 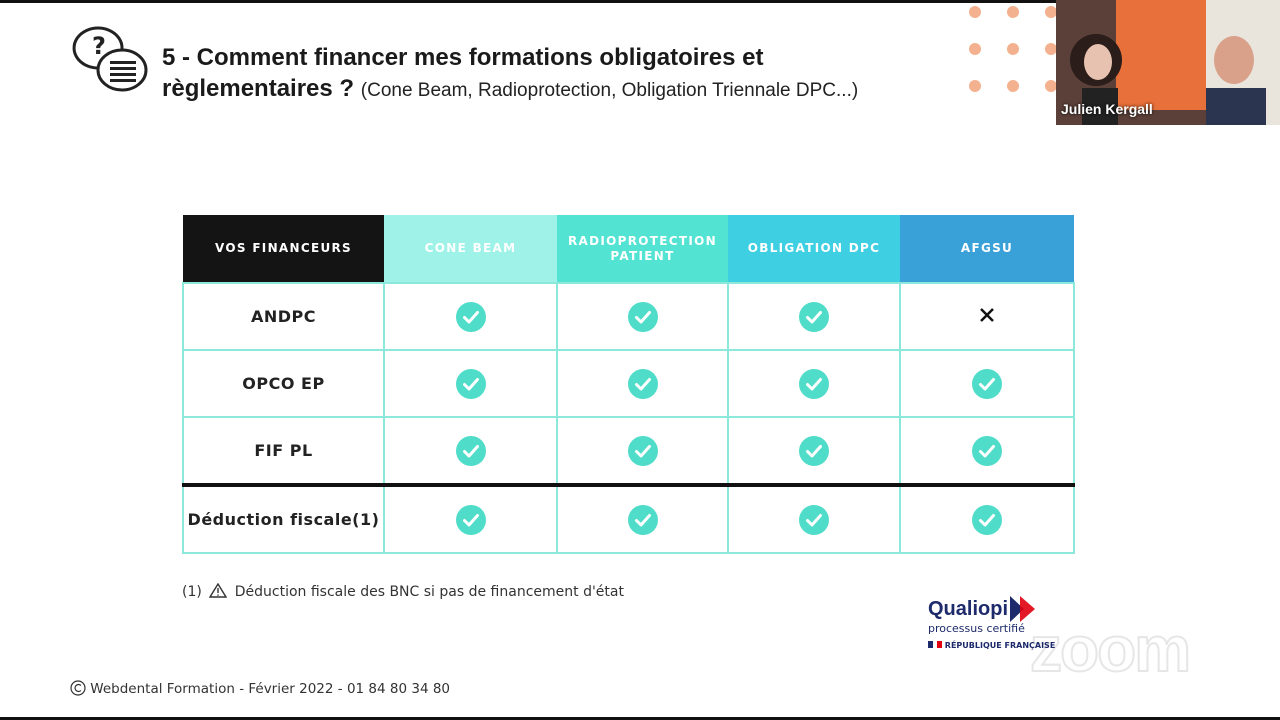 I want to click on column-header: AFGSU, so click(x=987, y=249).